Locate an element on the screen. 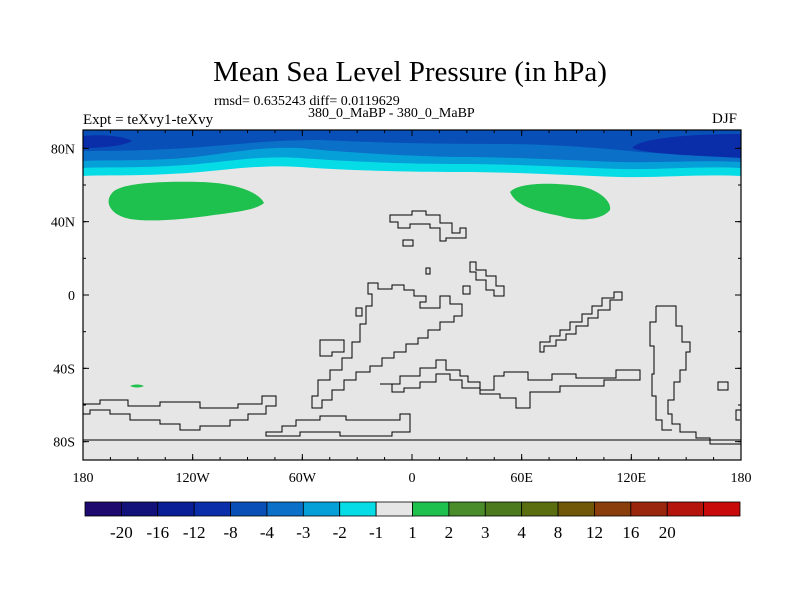 The image size is (800, 600). colorbar-label: -2 is located at coordinates (340, 532).